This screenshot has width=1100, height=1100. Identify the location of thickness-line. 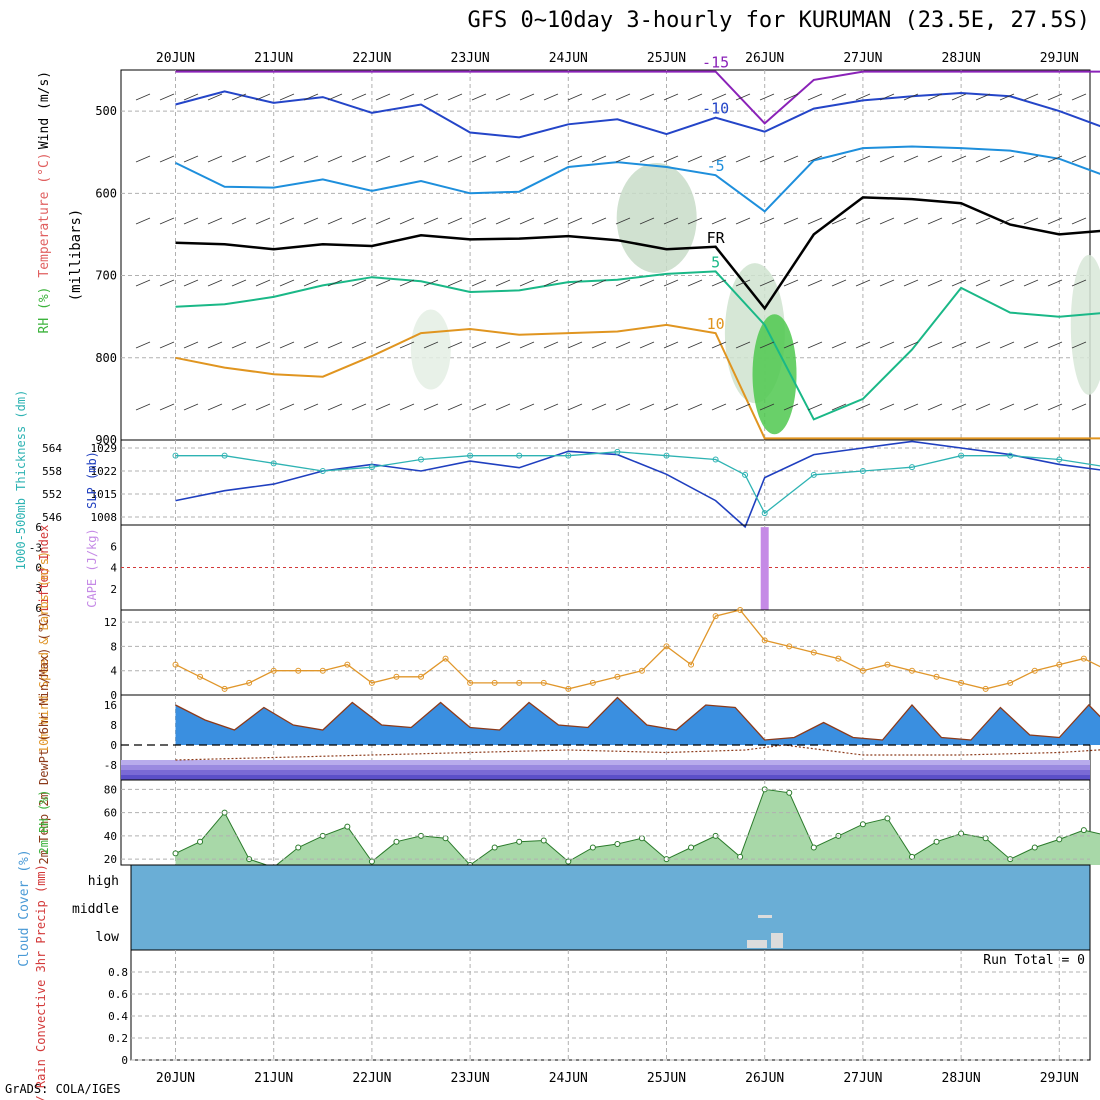
(637, 483).